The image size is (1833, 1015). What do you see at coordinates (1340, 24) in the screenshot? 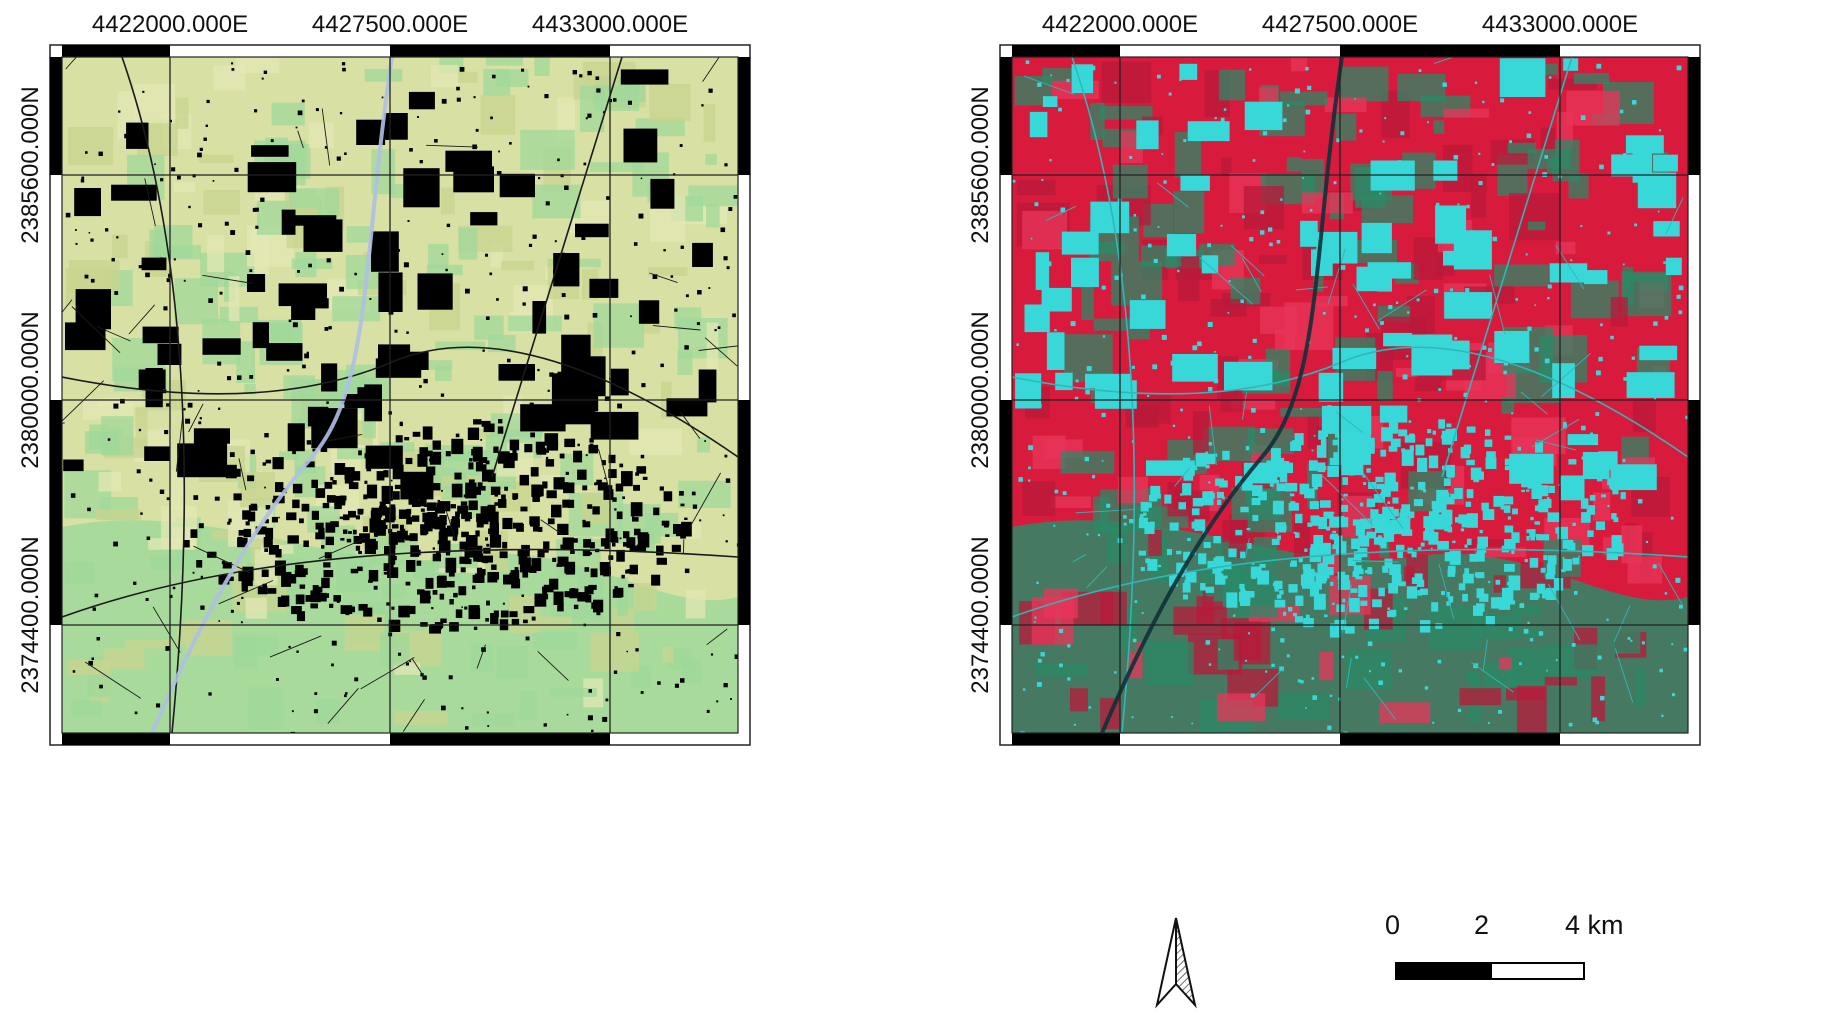
I see `easting-label: 4427500.000E` at bounding box center [1340, 24].